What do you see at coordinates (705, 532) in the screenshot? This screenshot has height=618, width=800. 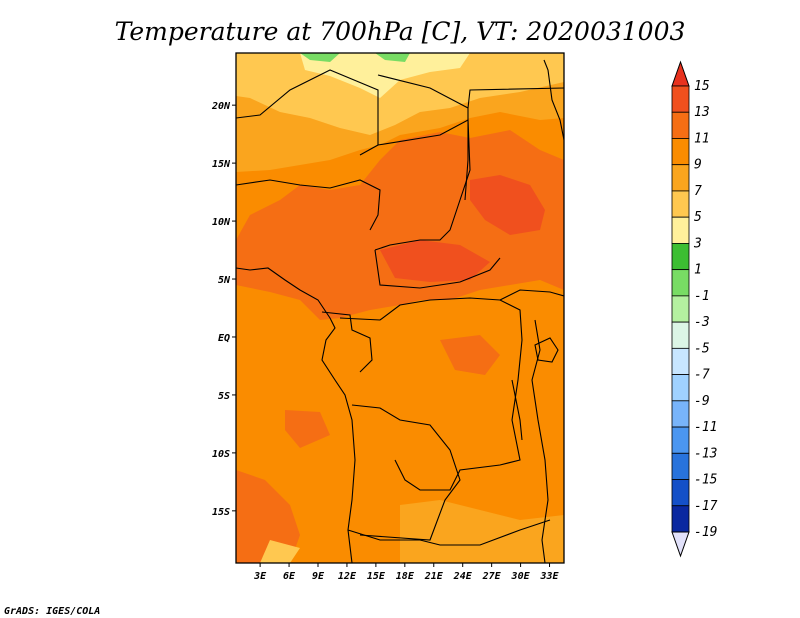 I see `colorbar-label: -19` at bounding box center [705, 532].